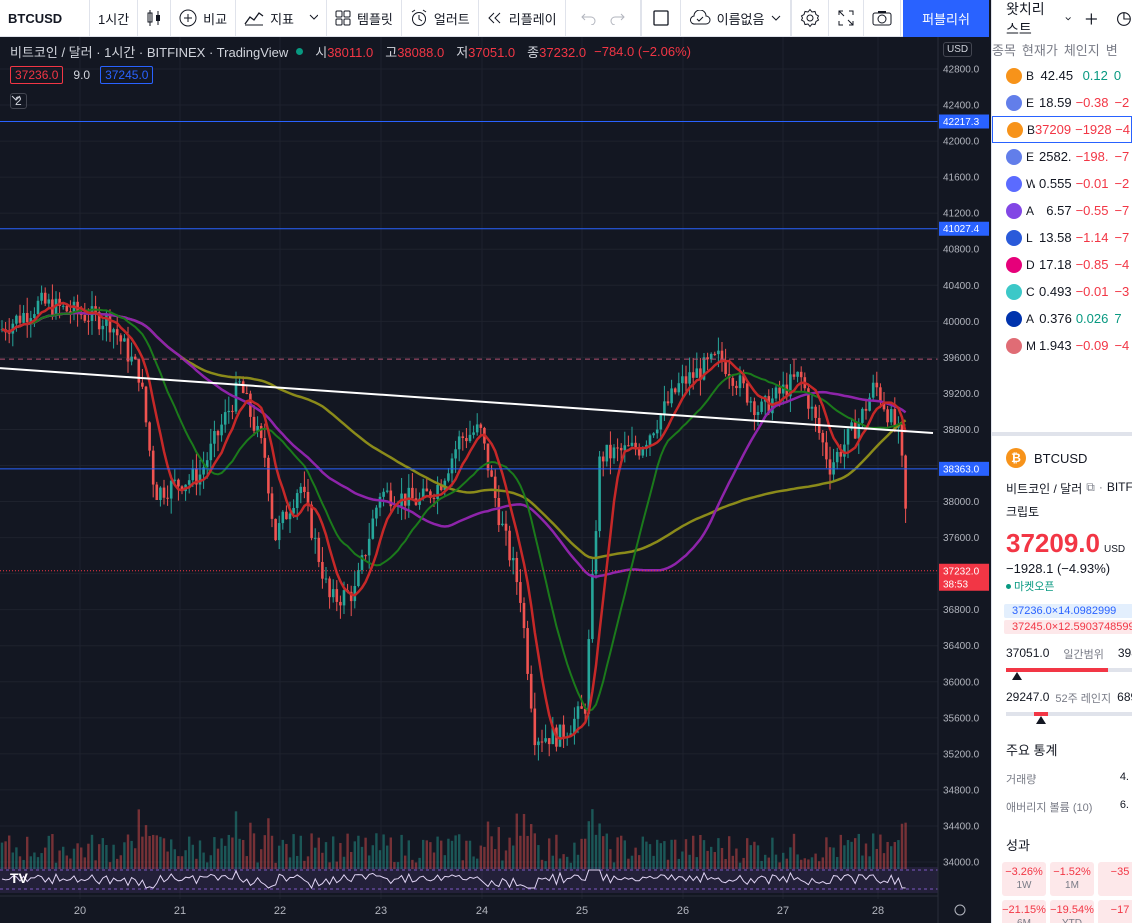  I want to click on performance-cell: −3.26% 1W, so click(1024, 879).